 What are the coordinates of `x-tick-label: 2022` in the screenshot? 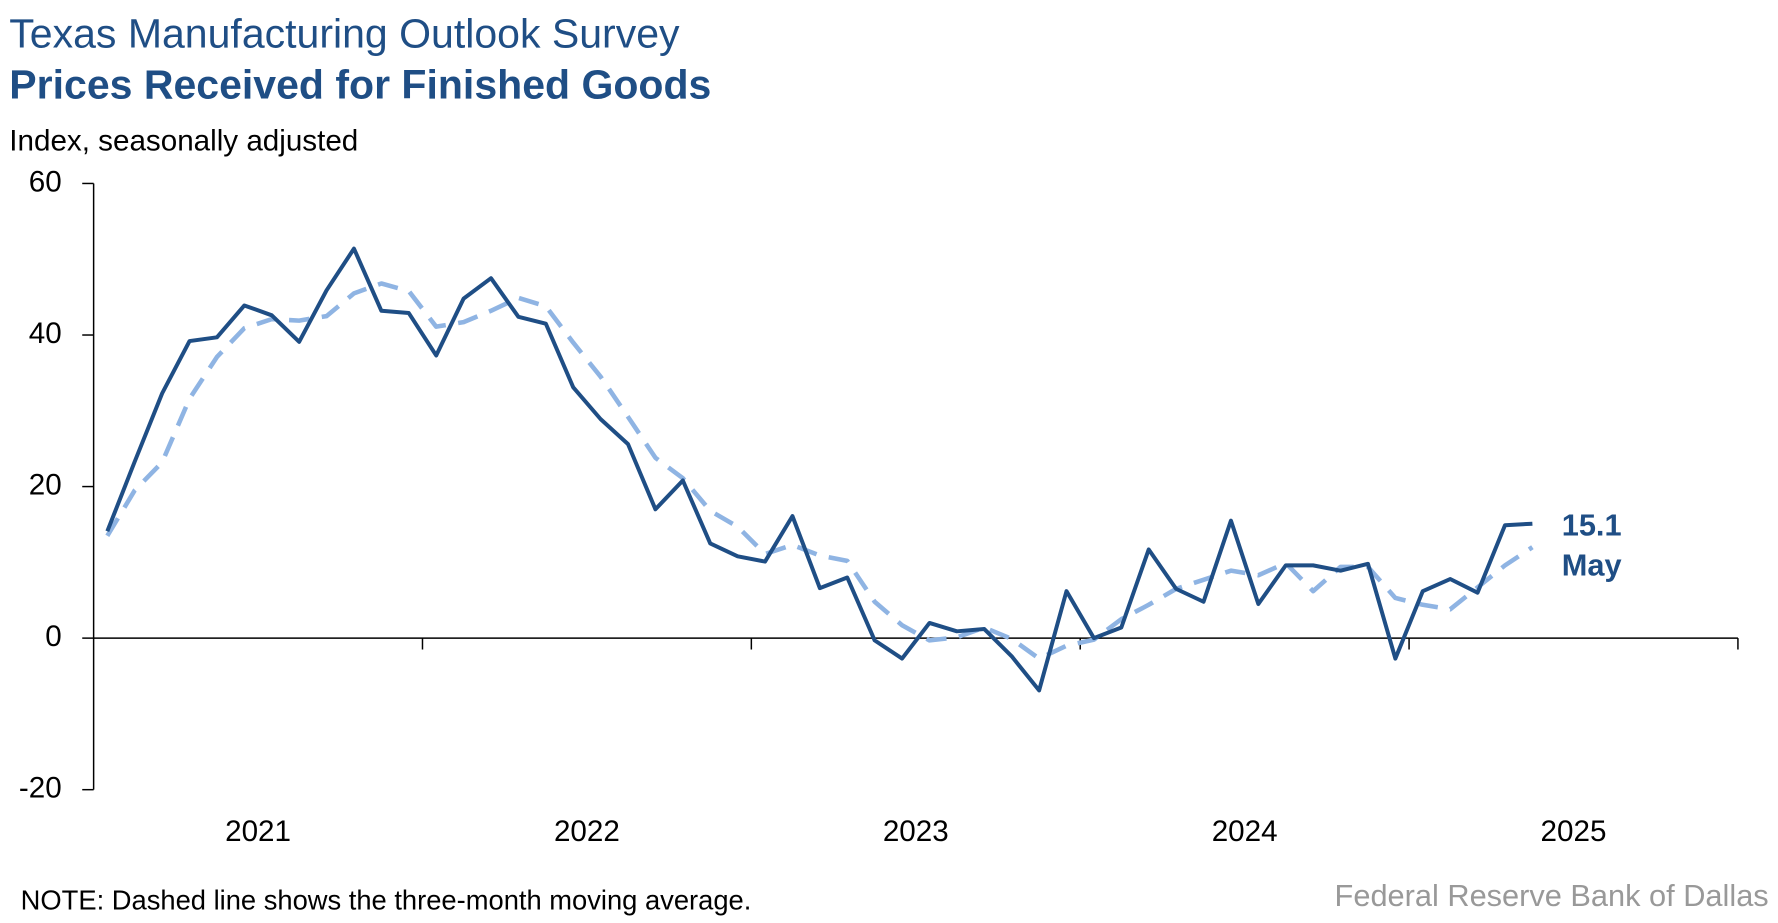 It's located at (587, 831).